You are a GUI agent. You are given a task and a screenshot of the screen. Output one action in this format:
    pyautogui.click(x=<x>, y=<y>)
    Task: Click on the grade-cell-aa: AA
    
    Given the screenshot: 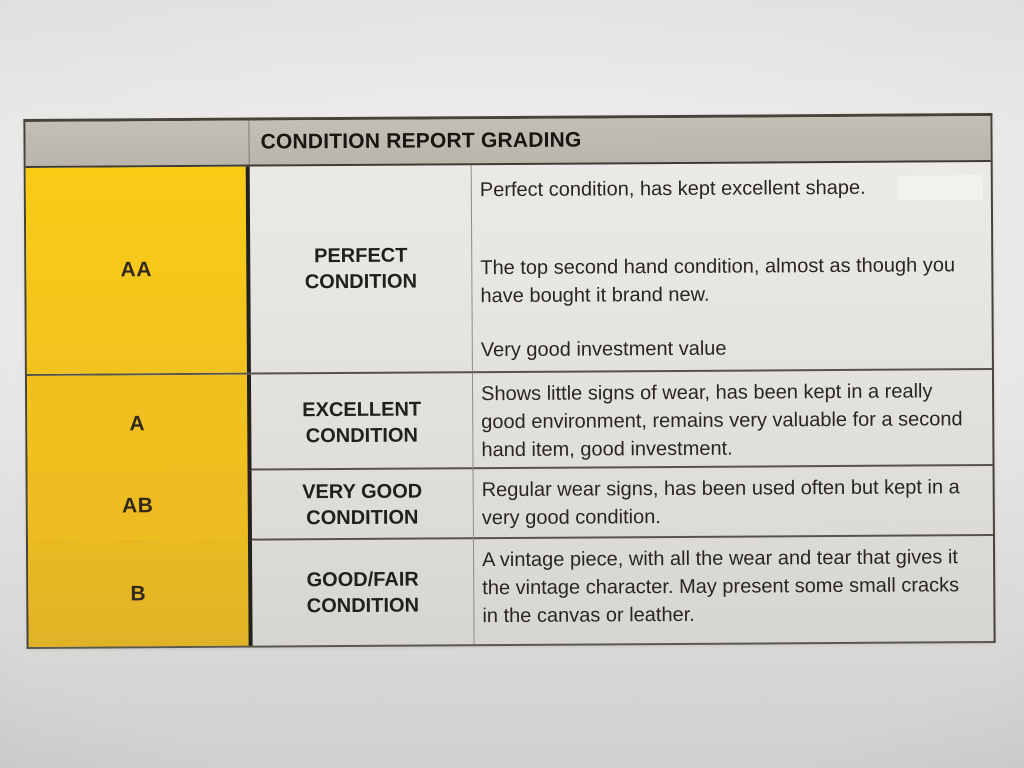 What is the action you would take?
    pyautogui.click(x=138, y=270)
    